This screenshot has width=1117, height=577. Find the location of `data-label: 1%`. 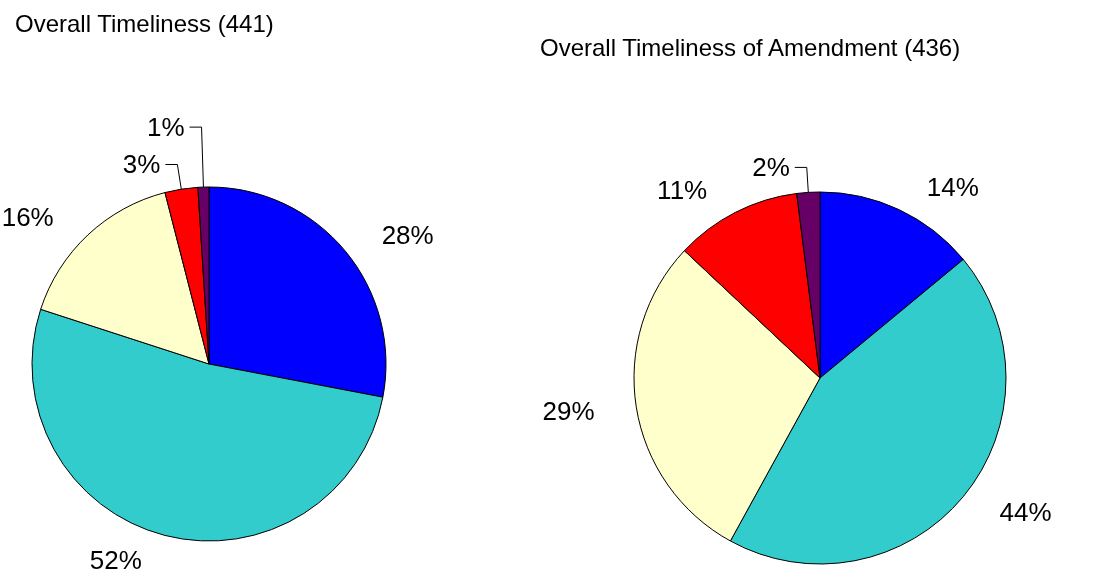

data-label: 1% is located at coordinates (165, 127).